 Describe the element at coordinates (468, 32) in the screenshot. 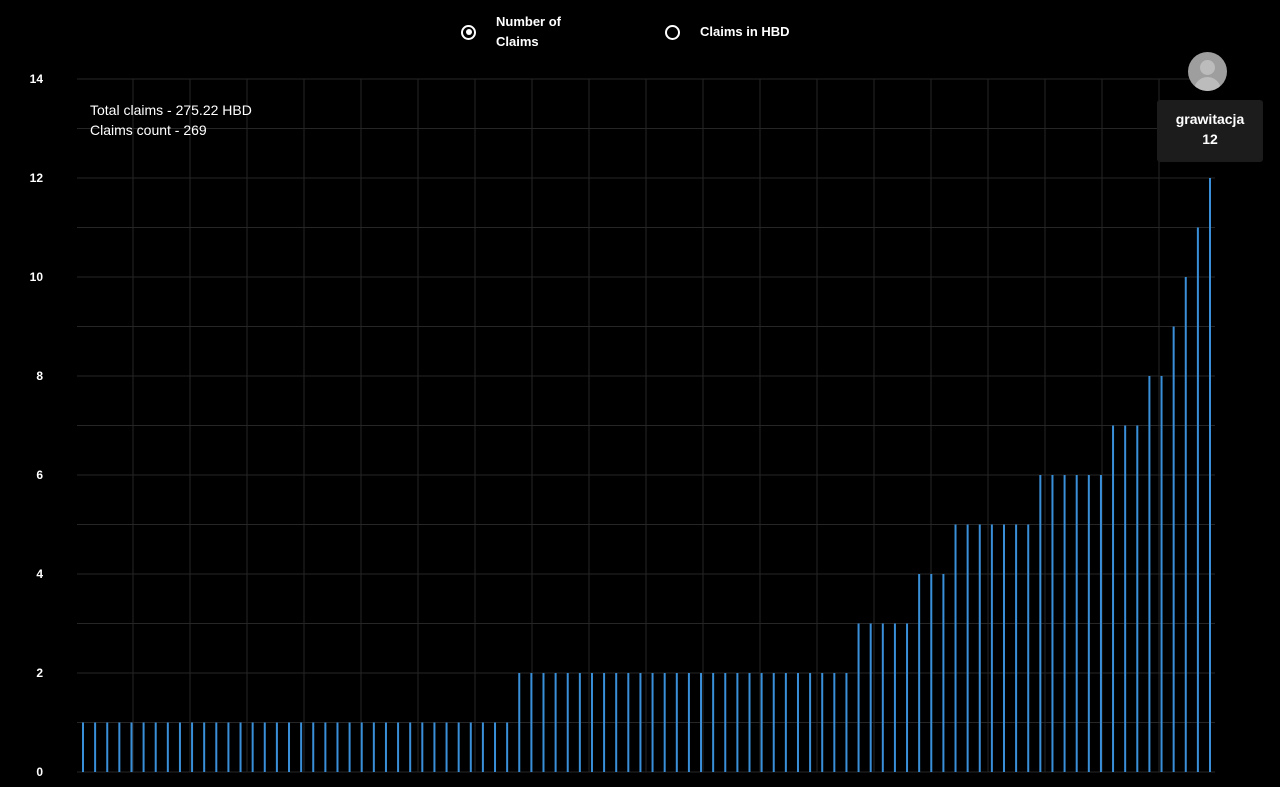

I see `radio-selected-icon` at that location.